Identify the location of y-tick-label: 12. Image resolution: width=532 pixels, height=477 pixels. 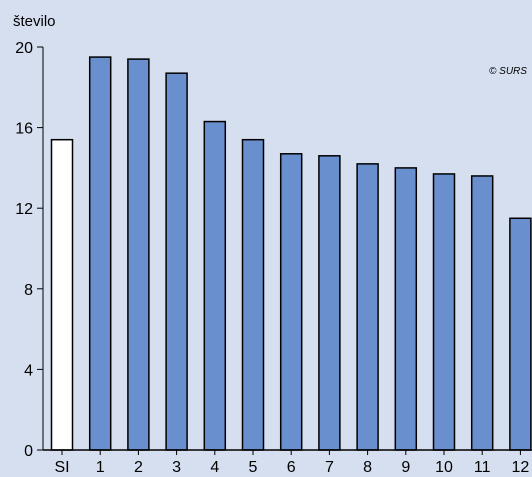
(24, 209).